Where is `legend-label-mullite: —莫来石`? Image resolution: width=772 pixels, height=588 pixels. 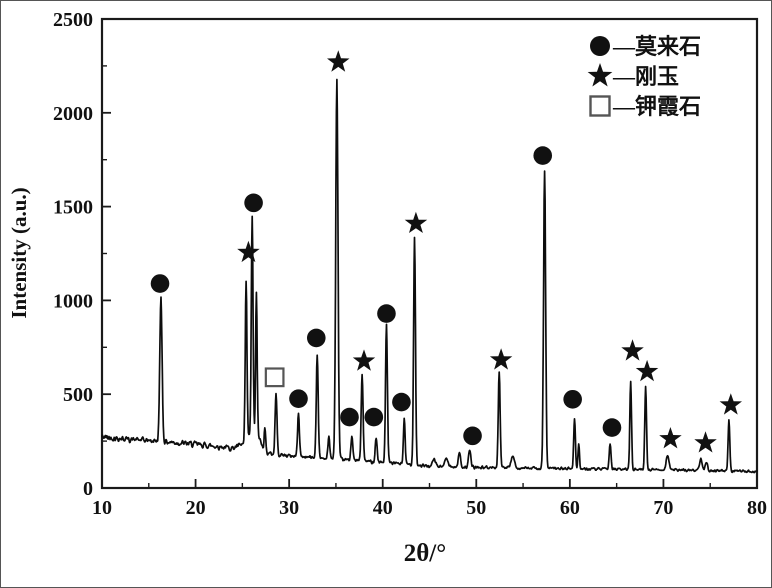 legend-label-mullite: —莫来石 is located at coordinates (656, 46).